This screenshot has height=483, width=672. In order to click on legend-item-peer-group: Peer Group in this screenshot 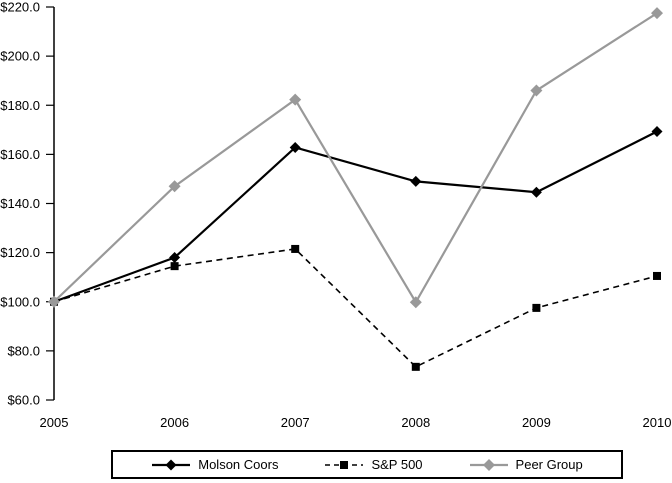, I will do `click(526, 464)`.